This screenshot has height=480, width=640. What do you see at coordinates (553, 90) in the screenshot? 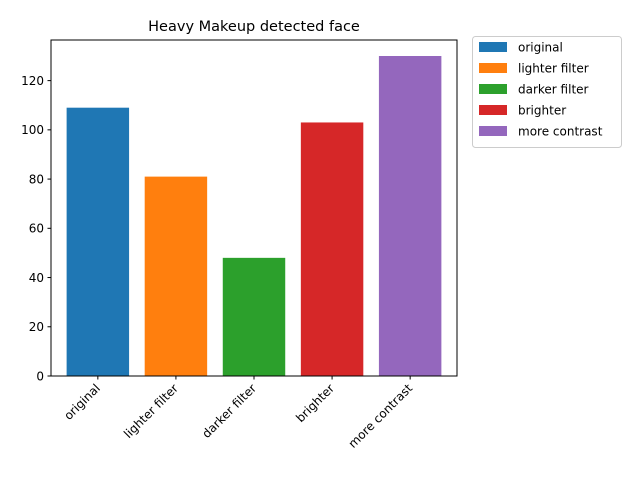
I see `legend-label: darker filter` at bounding box center [553, 90].